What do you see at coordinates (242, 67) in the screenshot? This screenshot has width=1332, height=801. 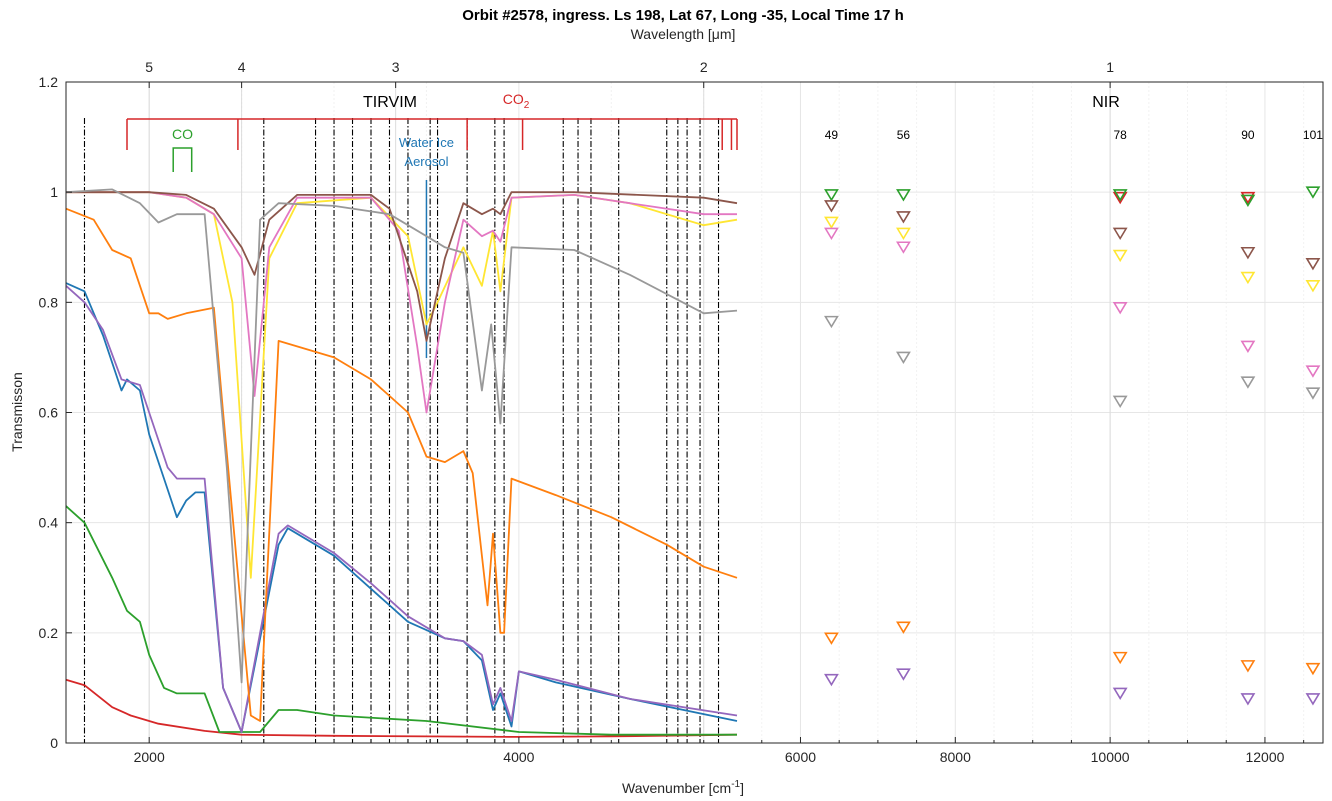 I see `top-tick-label: 4` at bounding box center [242, 67].